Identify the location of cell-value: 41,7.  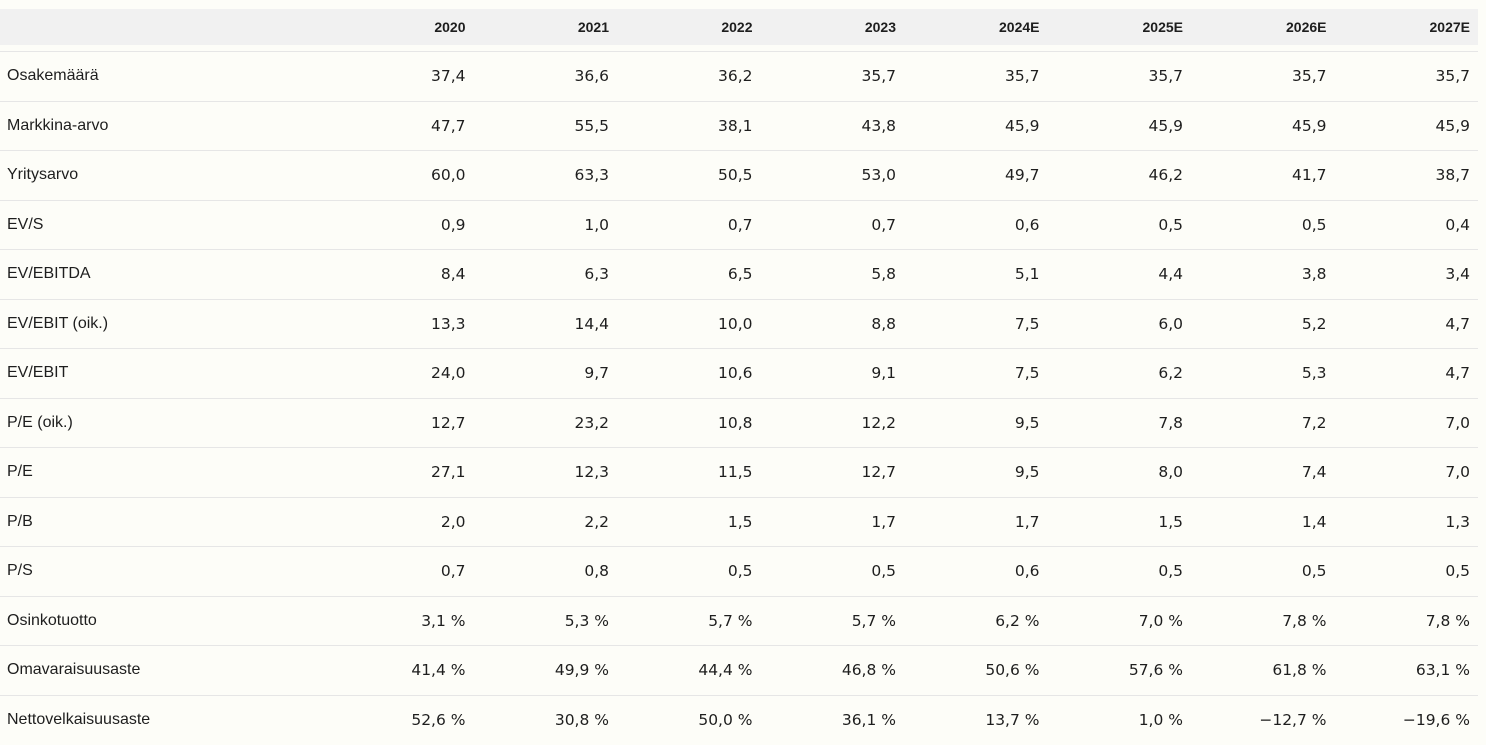
(1263, 175).